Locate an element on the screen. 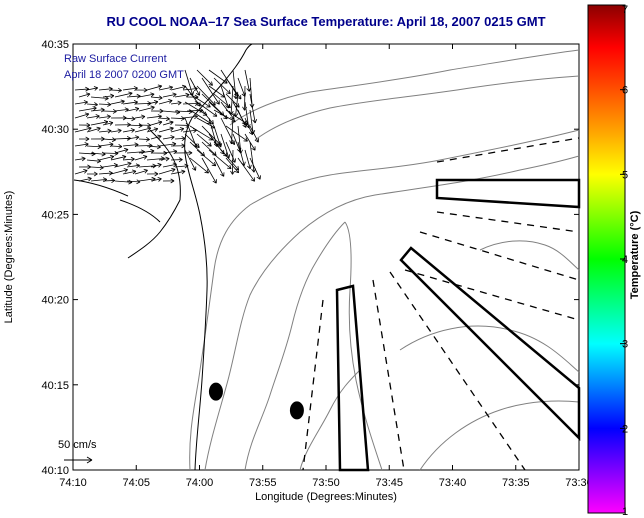  x-tick-label: 74:05 is located at coordinates (136, 483).